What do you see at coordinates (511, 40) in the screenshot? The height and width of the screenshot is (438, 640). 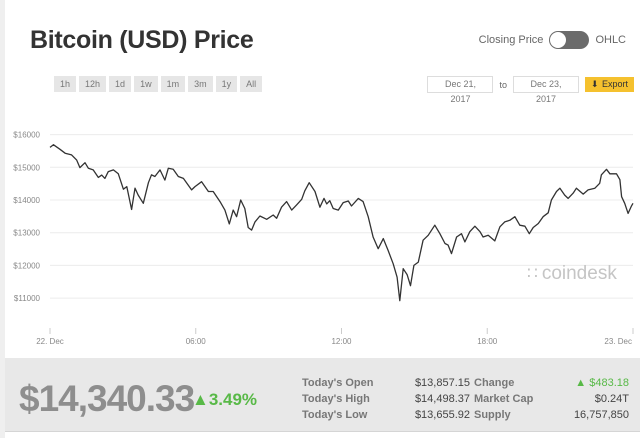 I see `closing-price-label: Closing Price` at bounding box center [511, 40].